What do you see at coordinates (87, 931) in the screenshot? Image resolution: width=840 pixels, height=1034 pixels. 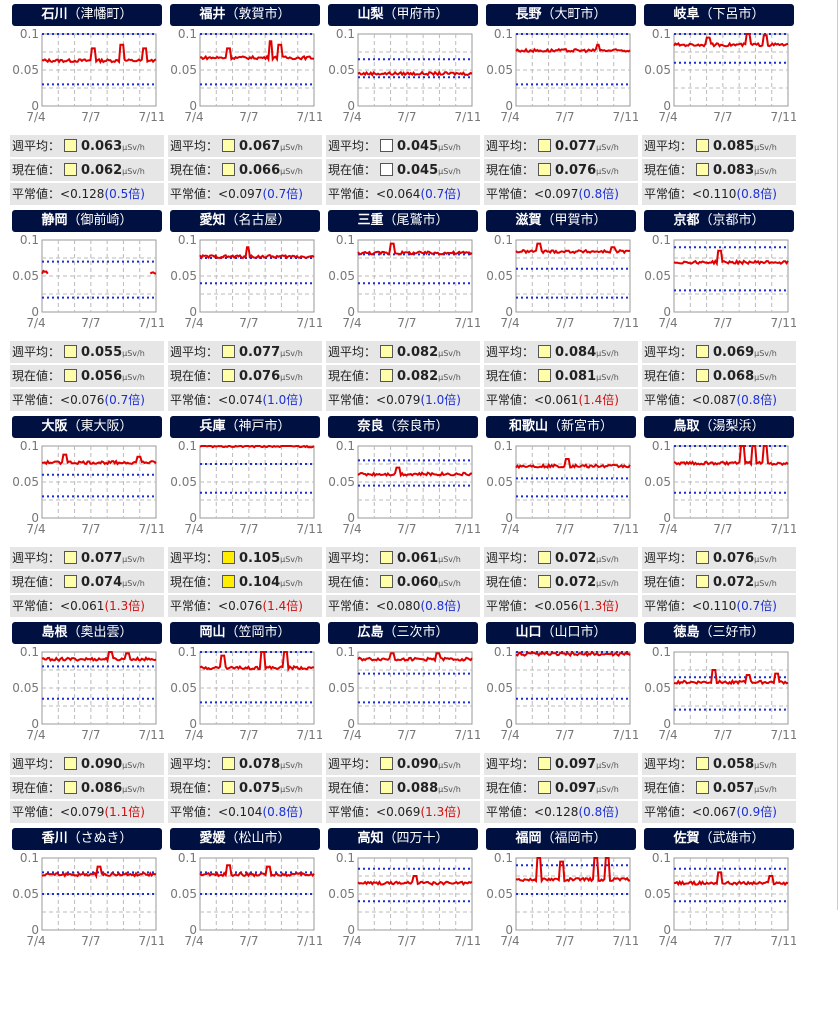 I see `station-card: 香川（さぬき） 0.1 0.05 0 7/4 7/7 7/11` at bounding box center [87, 931].